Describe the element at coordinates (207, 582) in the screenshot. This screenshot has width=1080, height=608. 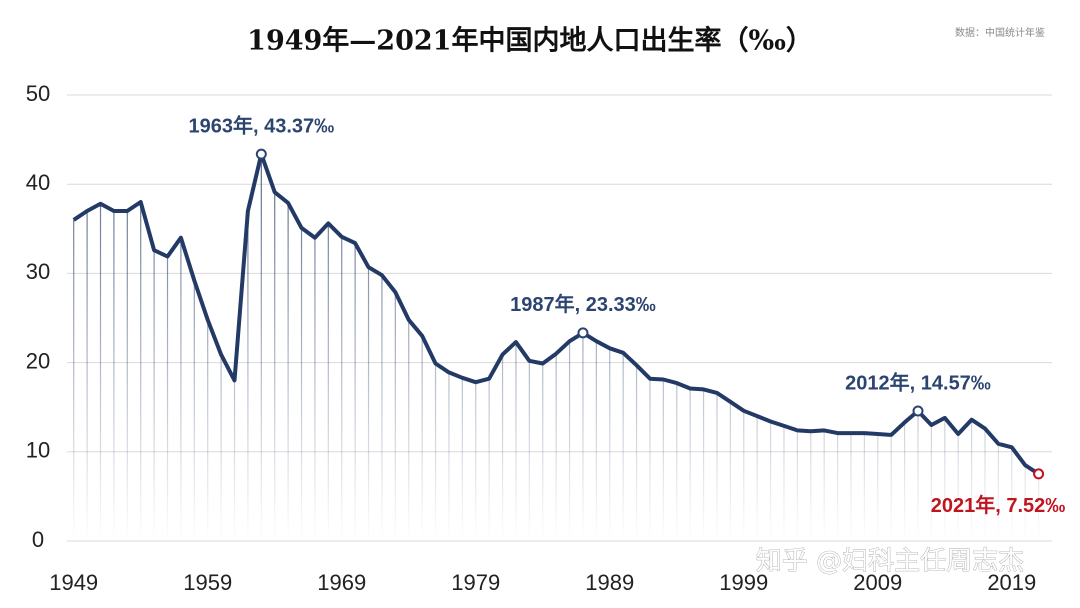
I see `x-tick-label: 1959` at that location.